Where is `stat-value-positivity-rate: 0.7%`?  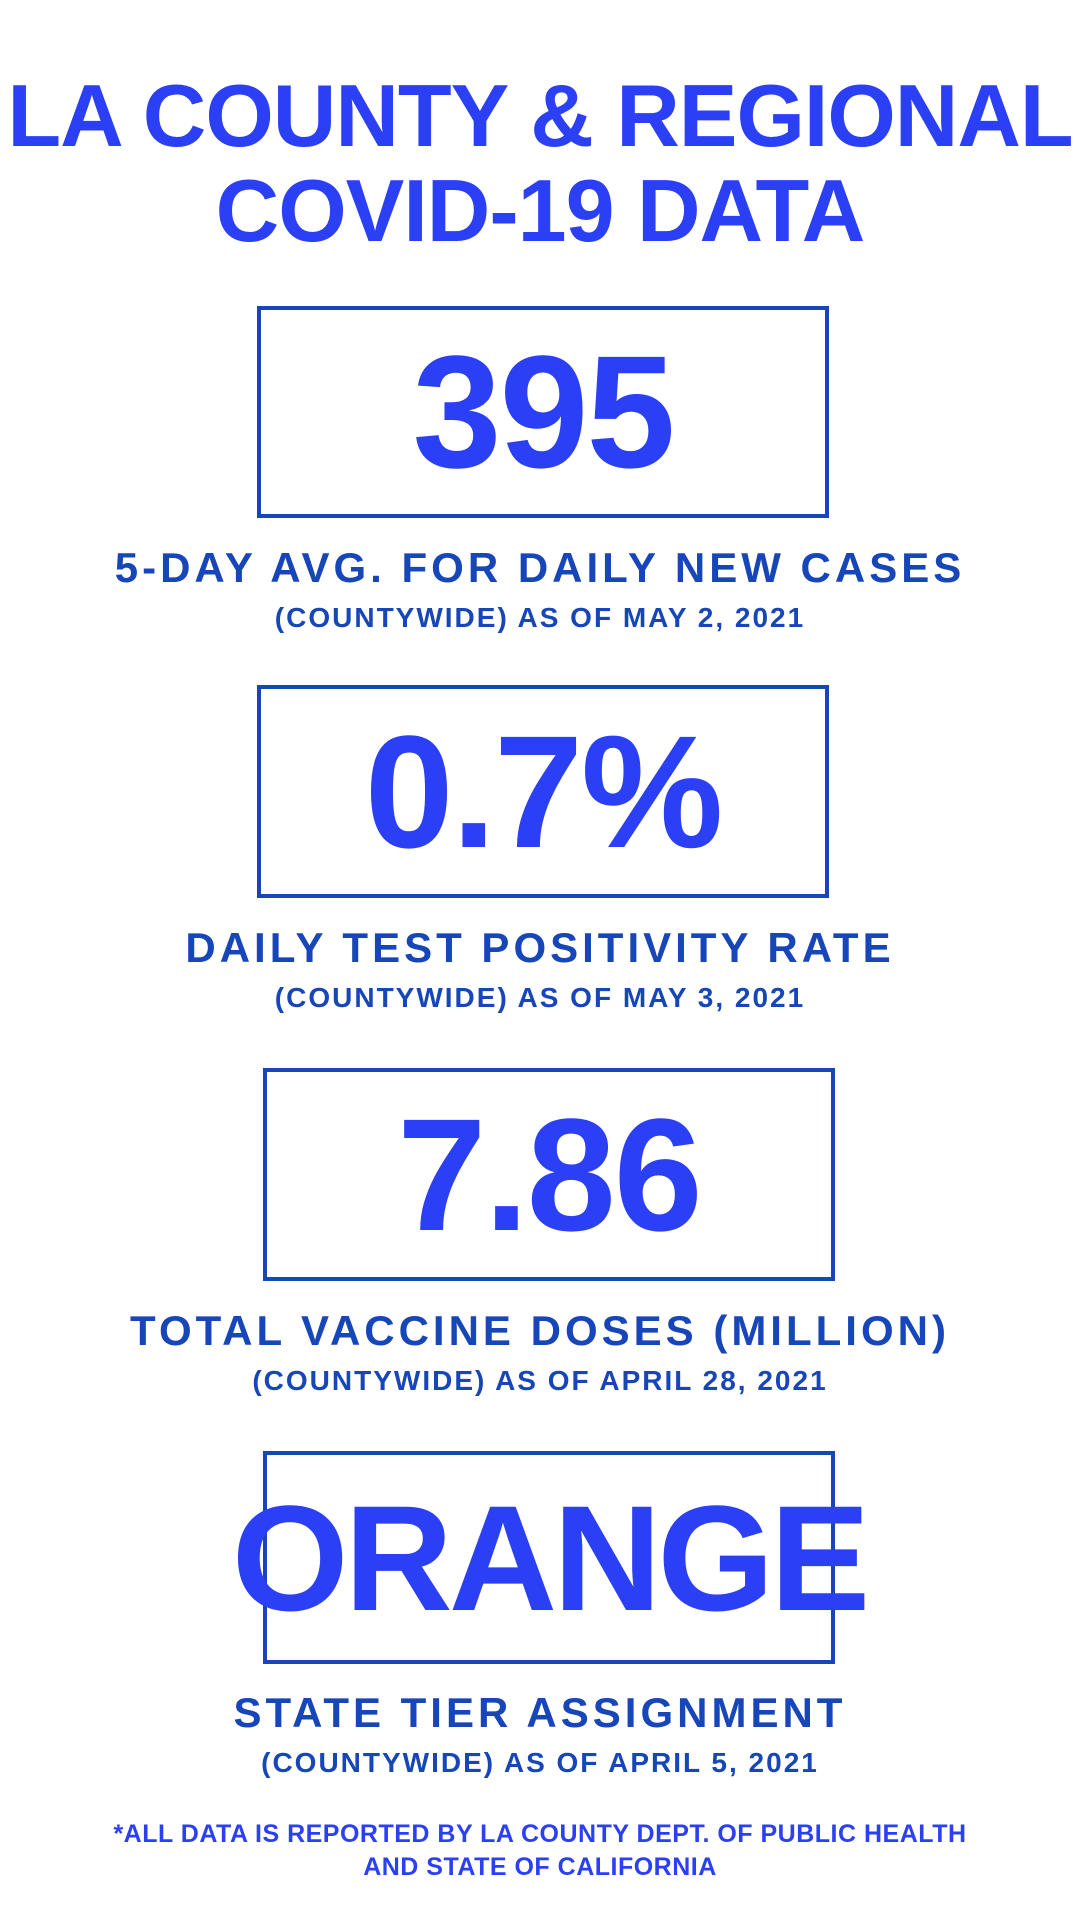 stat-value-positivity-rate: 0.7% is located at coordinates (544, 791).